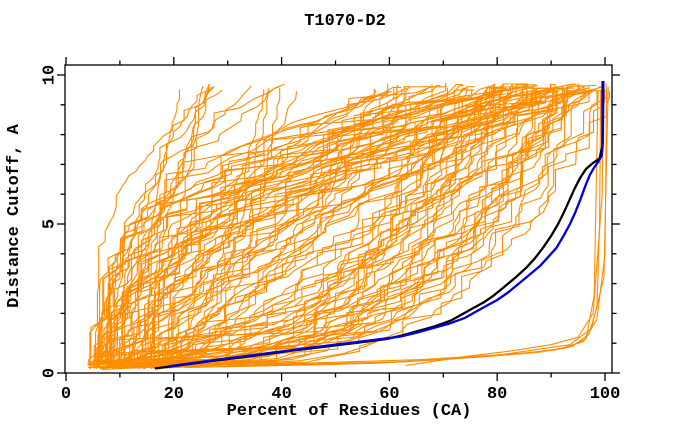 This screenshot has height=445, width=680. What do you see at coordinates (50, 75) in the screenshot?
I see `y-tick-label: 10` at bounding box center [50, 75].